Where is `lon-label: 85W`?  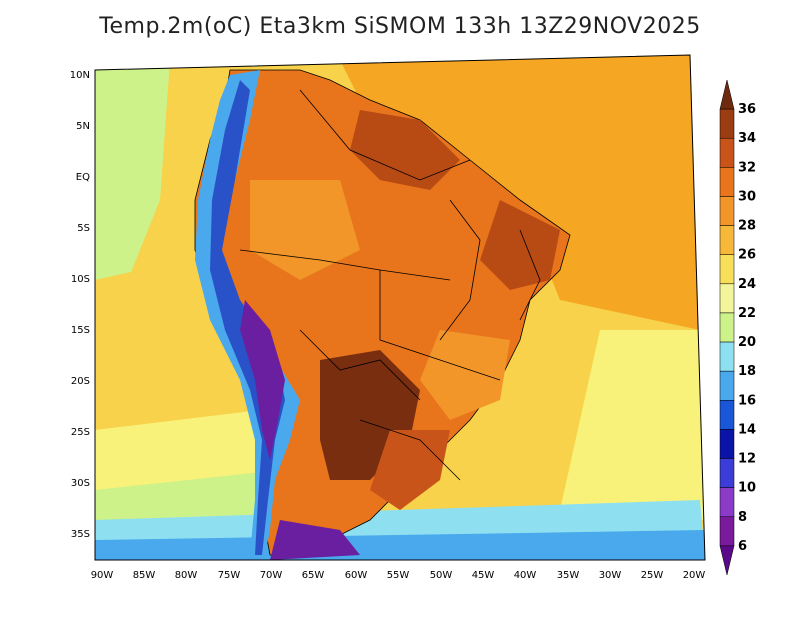
lon-label: 85W is located at coordinates (144, 575).